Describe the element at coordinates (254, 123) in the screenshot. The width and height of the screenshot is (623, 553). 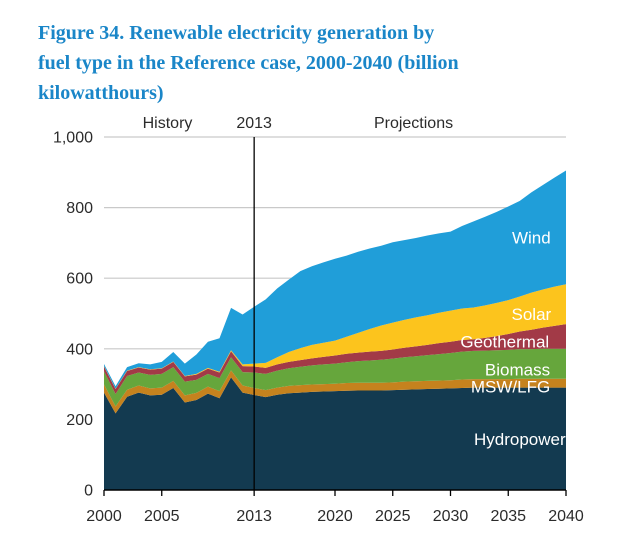
I see `annotation-2013: 2013` at that location.